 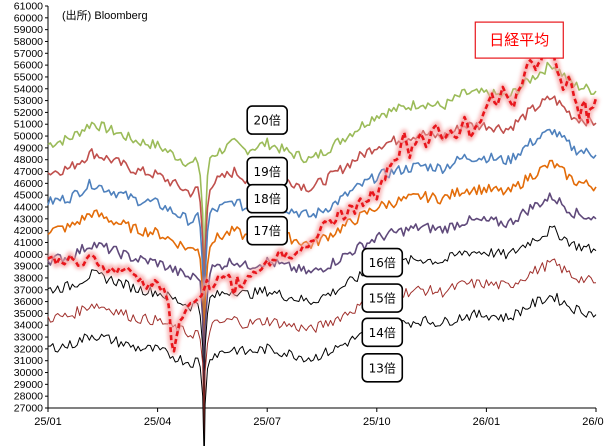 I want to click on band-label-x19: 19倍, so click(x=267, y=171).